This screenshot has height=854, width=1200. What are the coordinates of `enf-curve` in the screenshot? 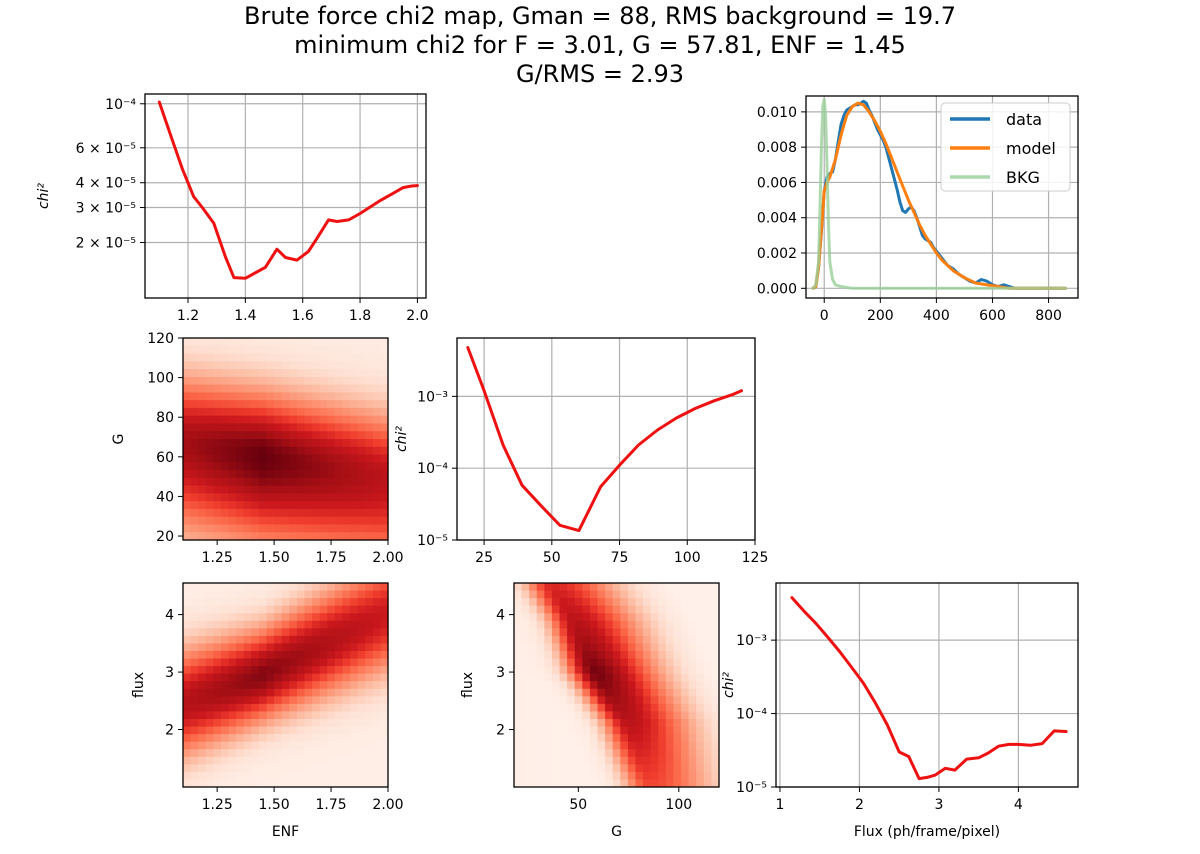 It's located at (288, 190).